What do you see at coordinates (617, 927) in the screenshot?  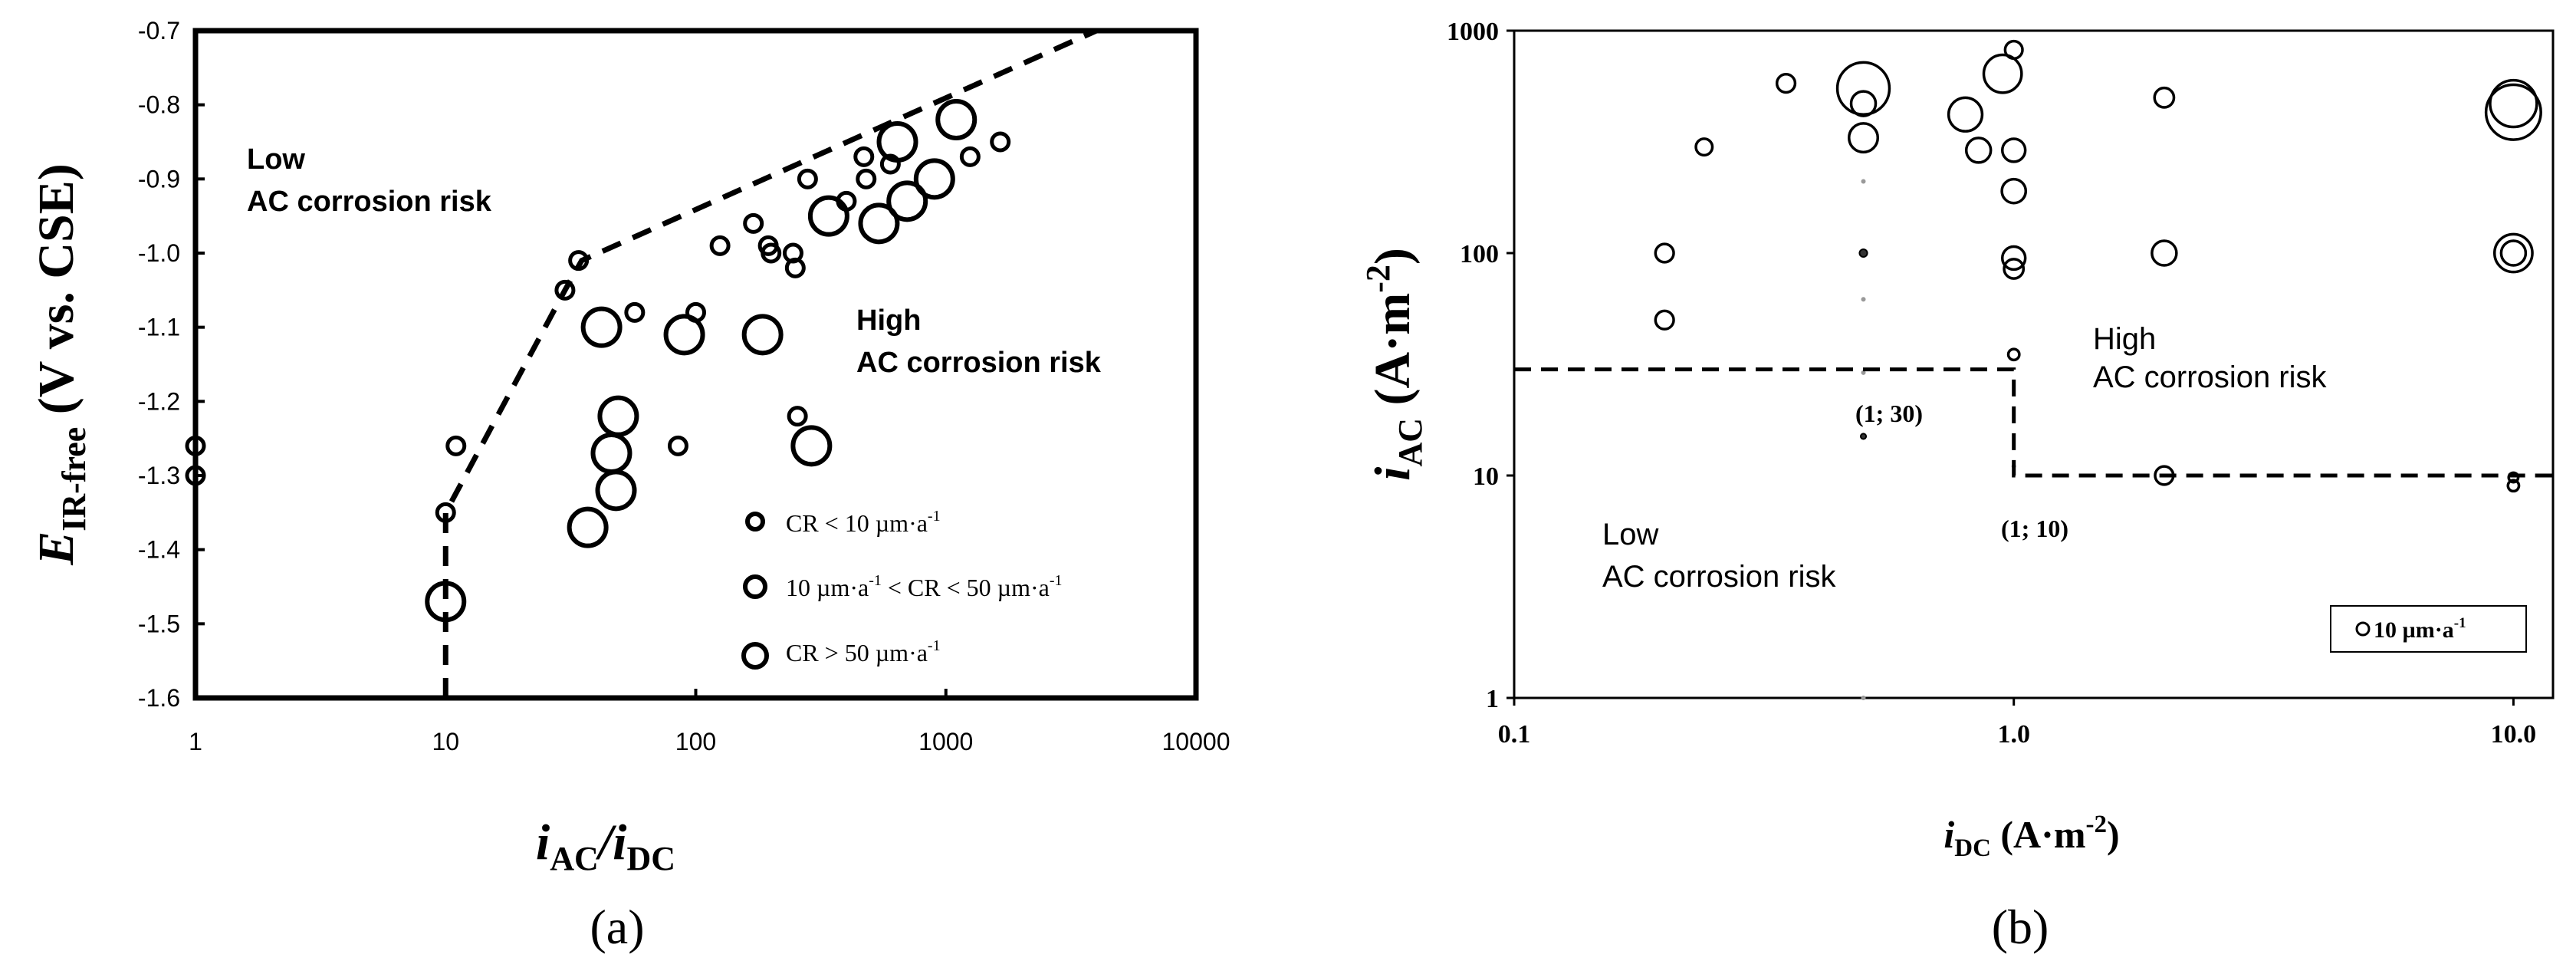 I see `a-panel-label: (a)` at bounding box center [617, 927].